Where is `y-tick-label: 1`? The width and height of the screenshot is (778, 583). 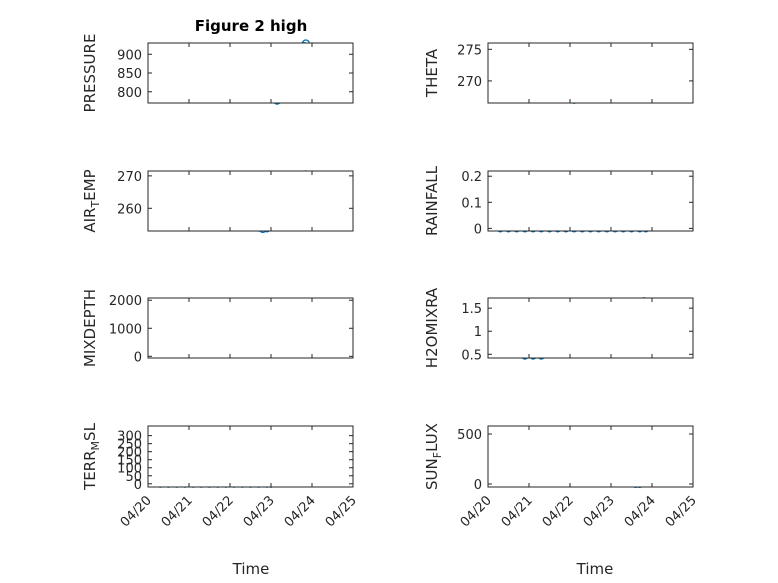
y-tick-label: 1 is located at coordinates (478, 332).